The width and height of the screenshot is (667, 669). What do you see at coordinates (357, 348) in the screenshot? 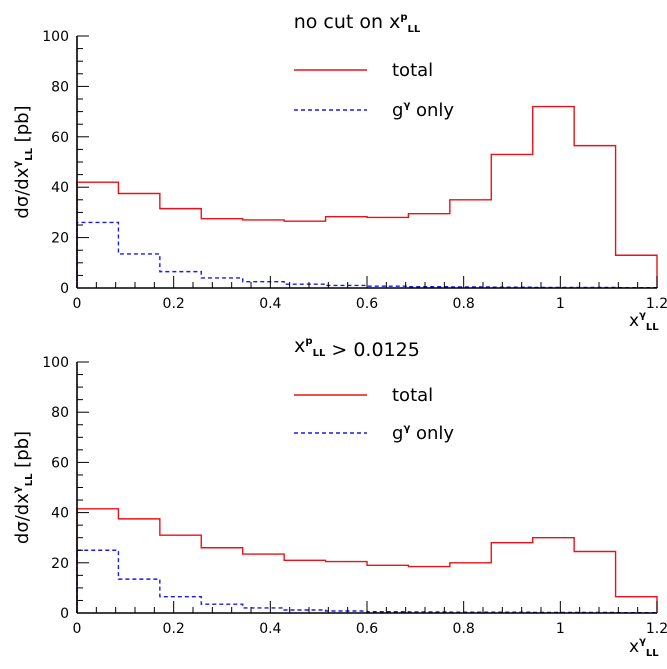
I see `chart-title: xpLL > 0.0125` at bounding box center [357, 348].